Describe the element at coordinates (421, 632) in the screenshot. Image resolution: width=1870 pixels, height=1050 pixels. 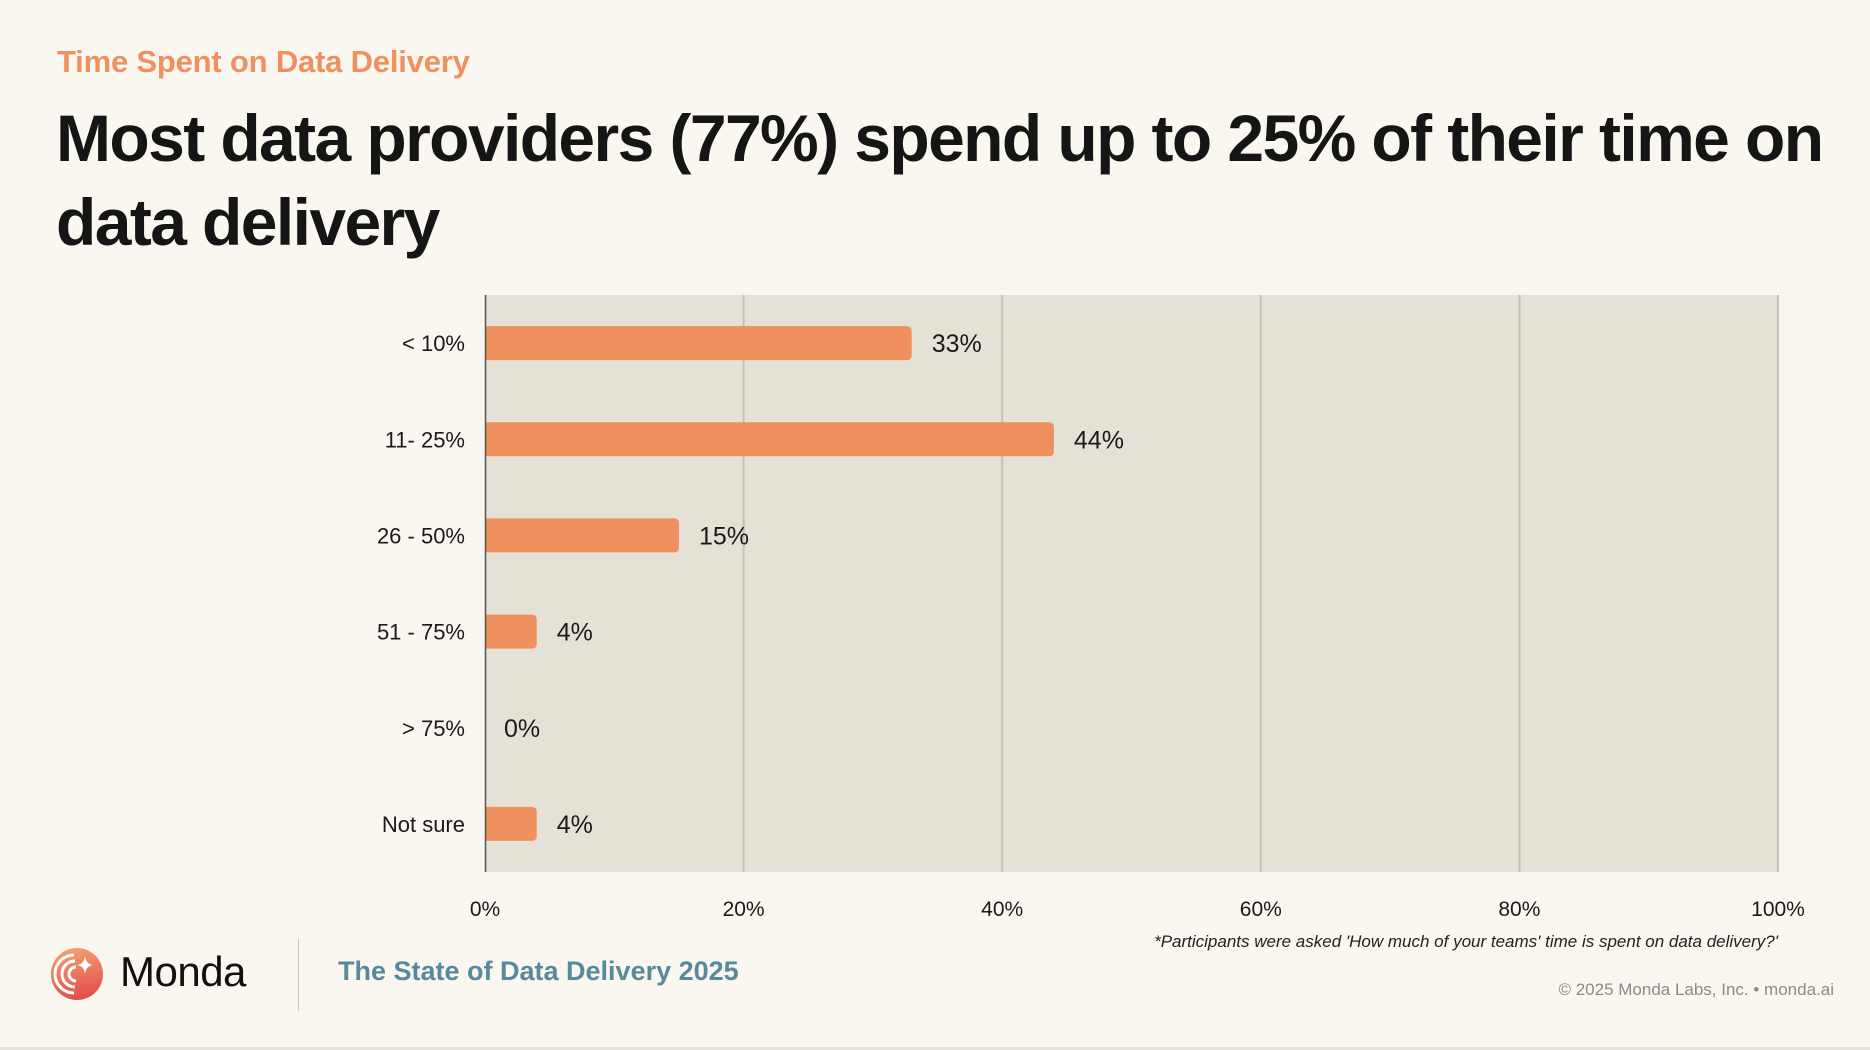
I see `category-label: 51 - 75%` at that location.